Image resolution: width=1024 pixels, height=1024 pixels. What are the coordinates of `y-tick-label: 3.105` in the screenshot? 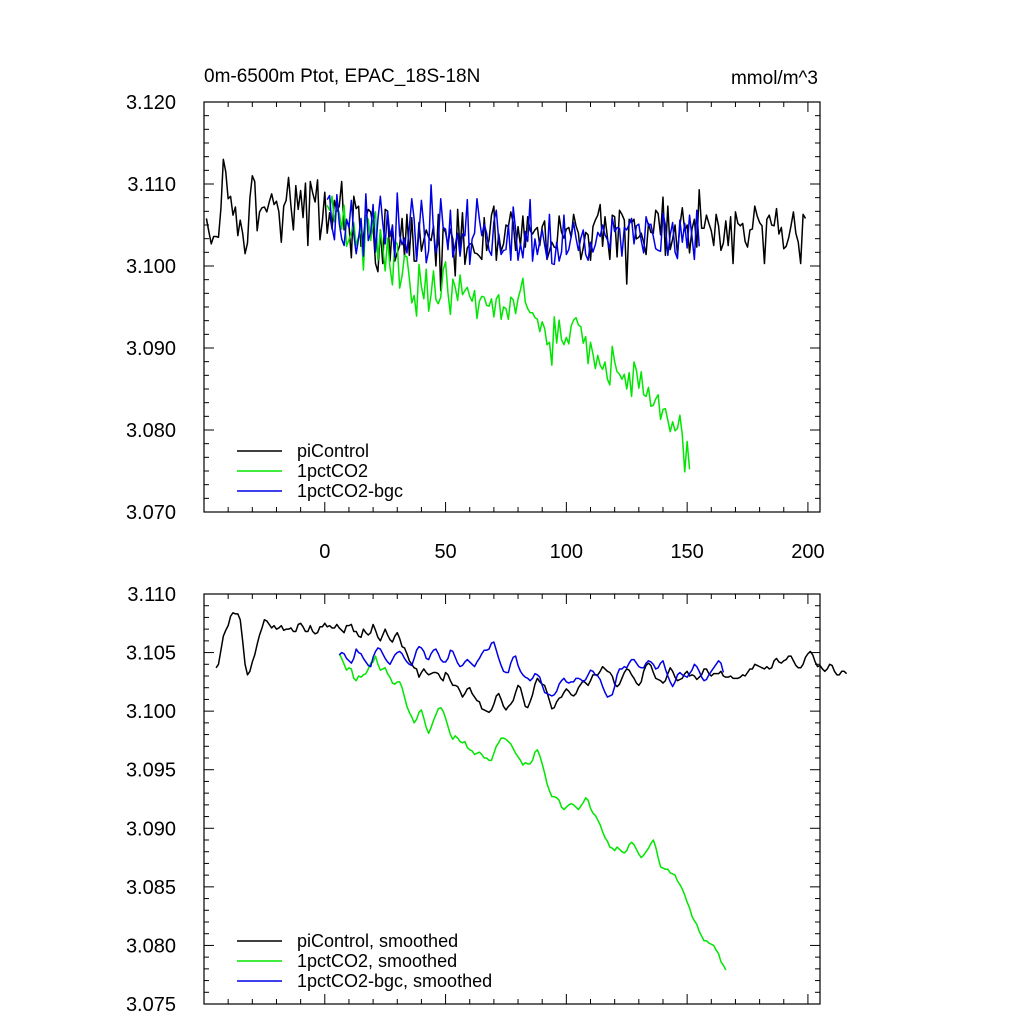 It's located at (151, 654).